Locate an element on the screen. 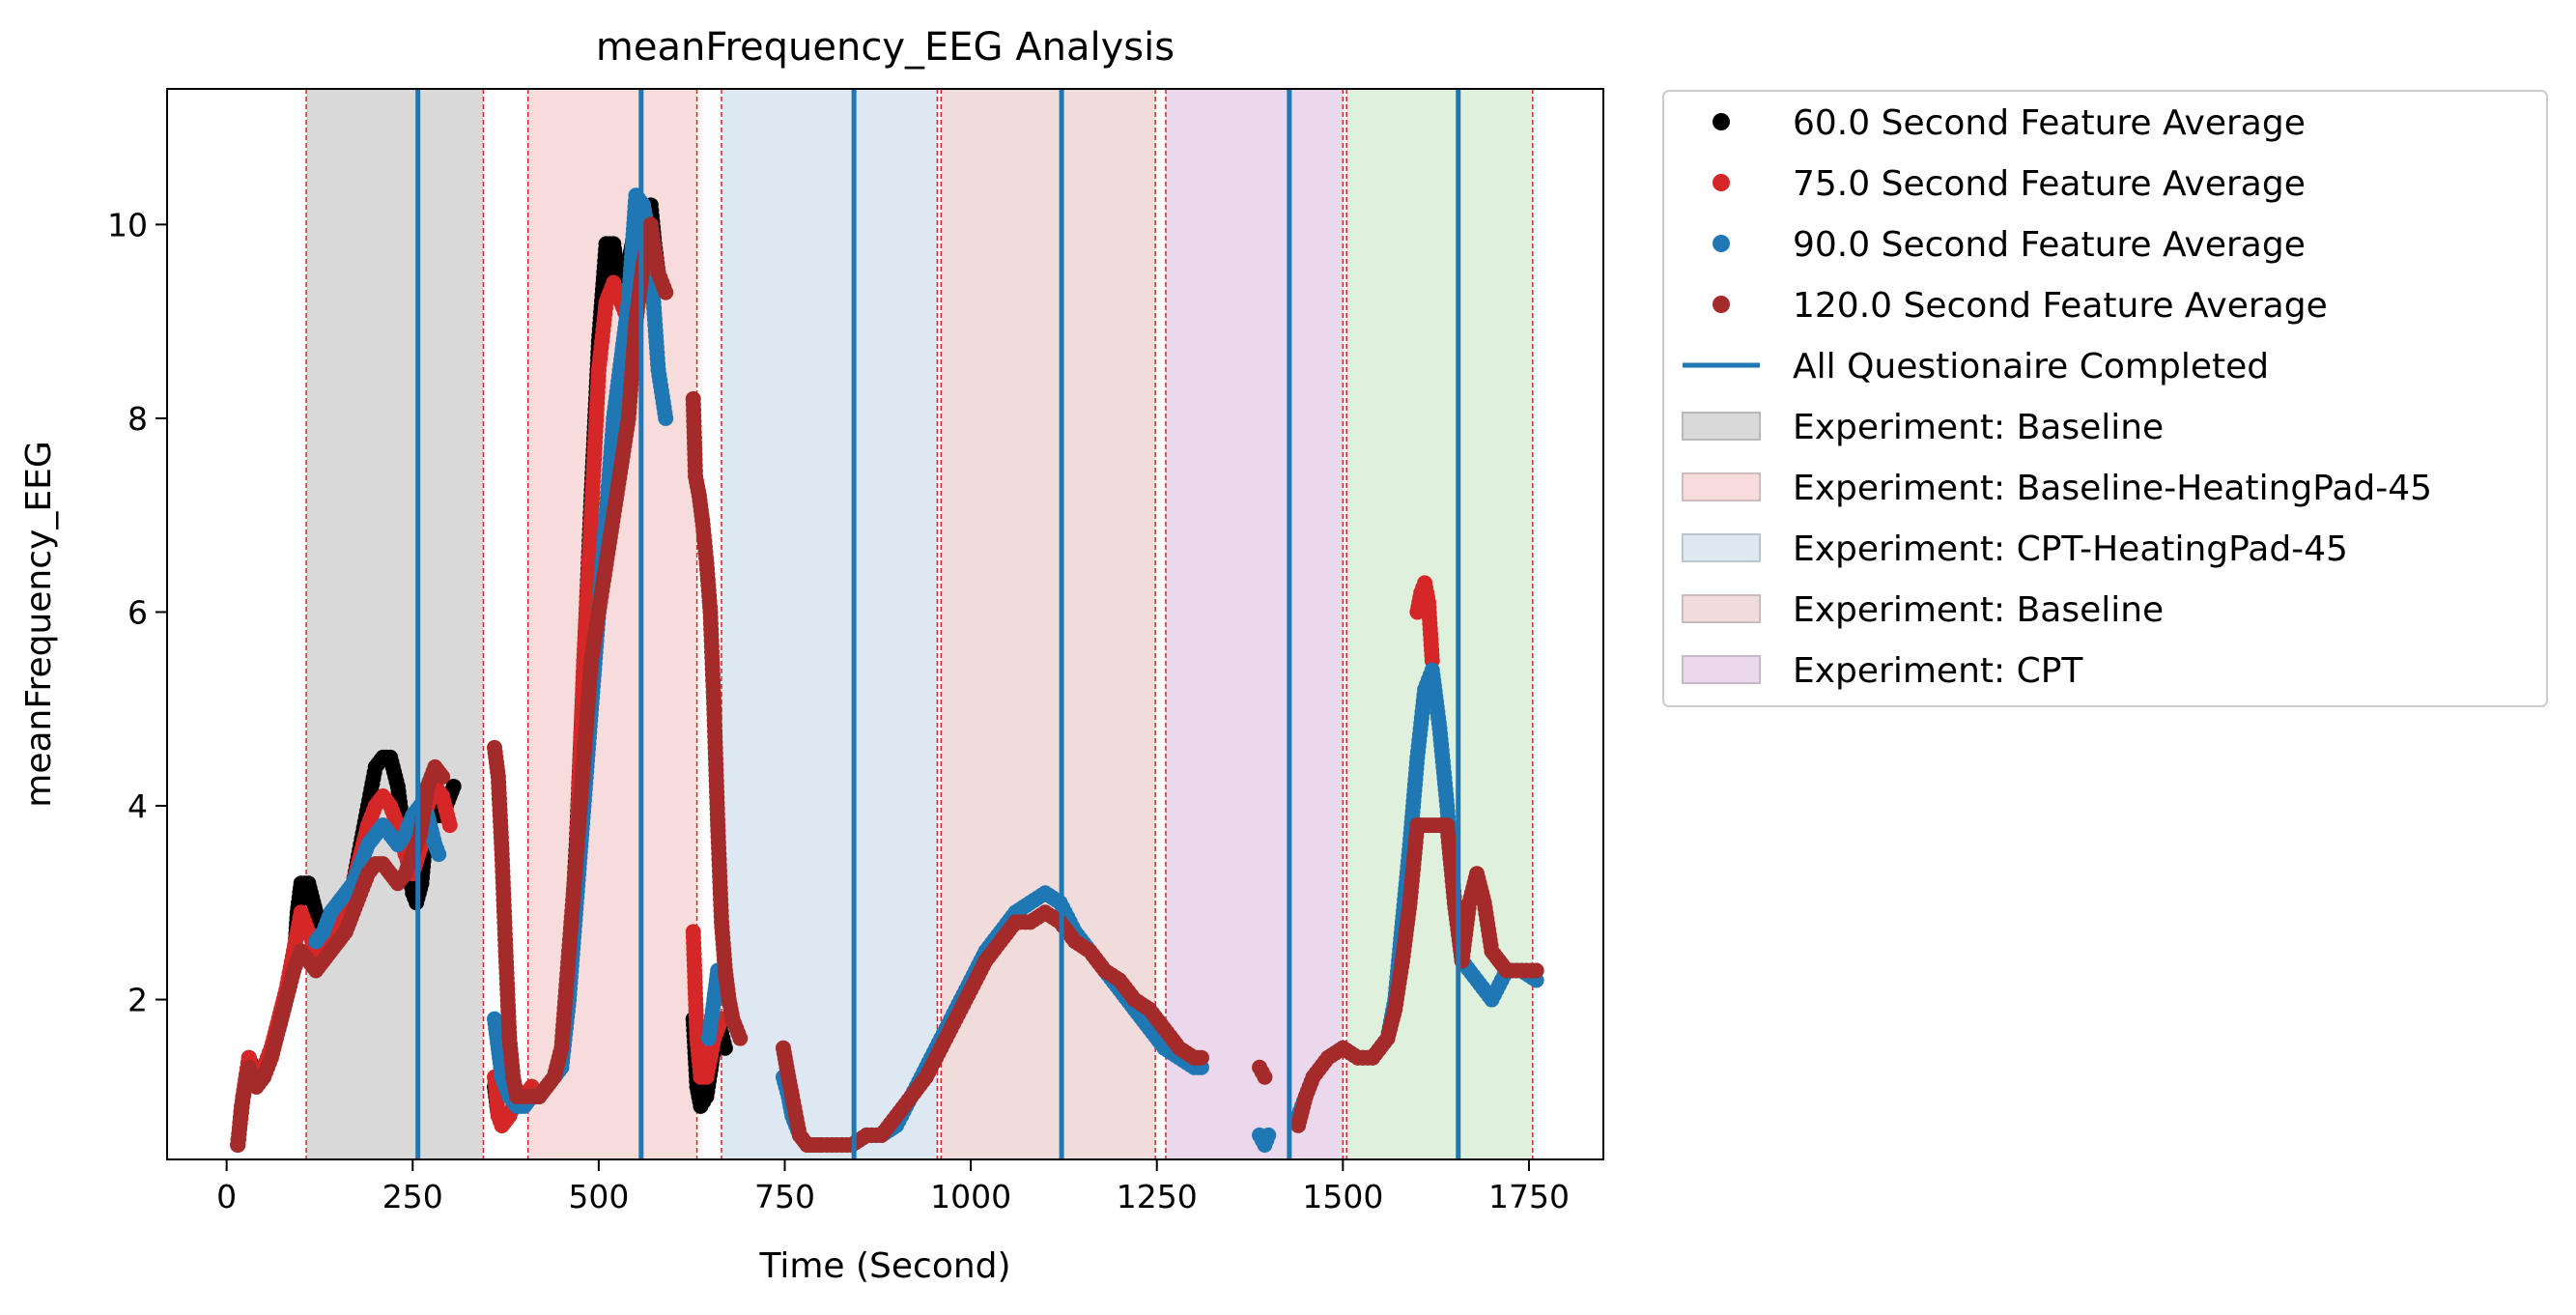 This screenshot has width=2576, height=1315. legend-item: 90.0 Second Feature Average is located at coordinates (2009, 245).